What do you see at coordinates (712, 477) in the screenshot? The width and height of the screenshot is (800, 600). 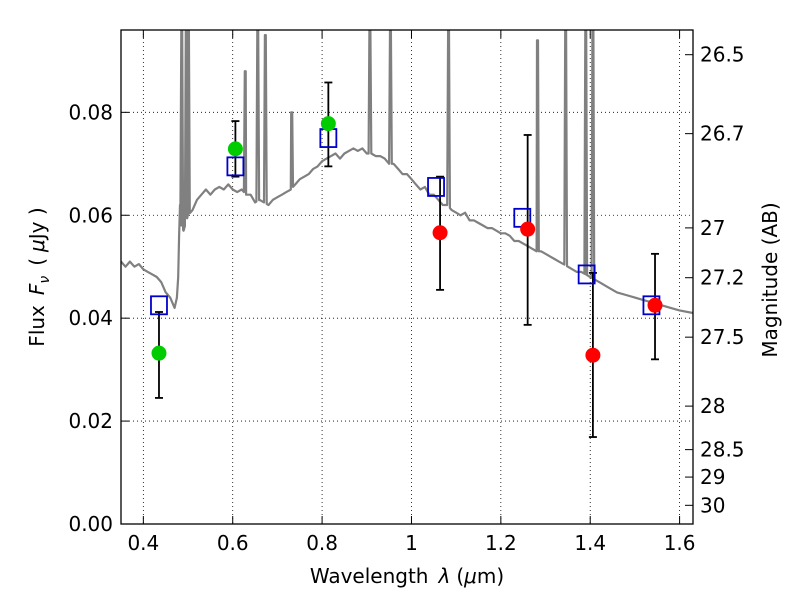 I see `y2-tick-label: 29` at bounding box center [712, 477].